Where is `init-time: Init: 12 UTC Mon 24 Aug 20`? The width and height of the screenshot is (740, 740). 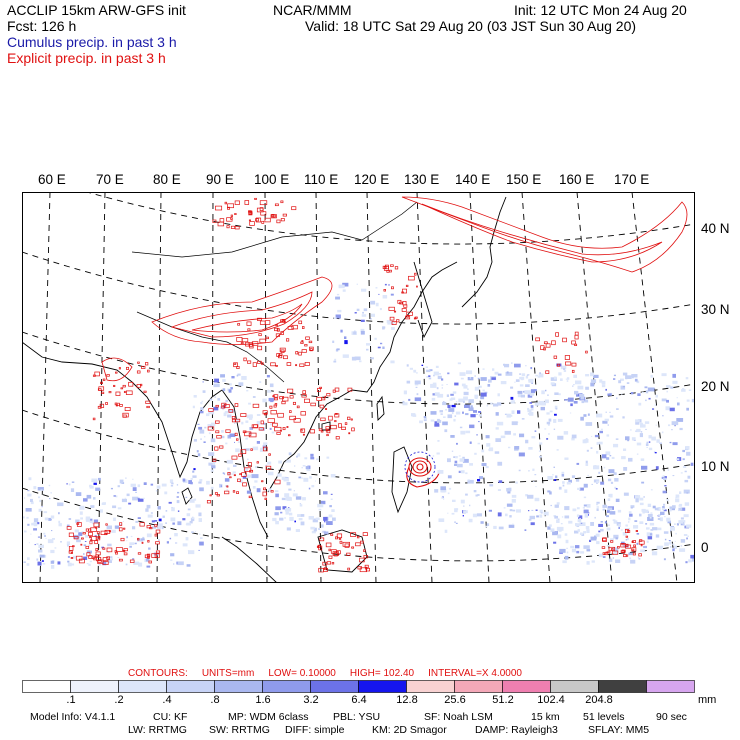
init-time: Init: 12 UTC Mon 24 Aug 20 is located at coordinates (600, 10).